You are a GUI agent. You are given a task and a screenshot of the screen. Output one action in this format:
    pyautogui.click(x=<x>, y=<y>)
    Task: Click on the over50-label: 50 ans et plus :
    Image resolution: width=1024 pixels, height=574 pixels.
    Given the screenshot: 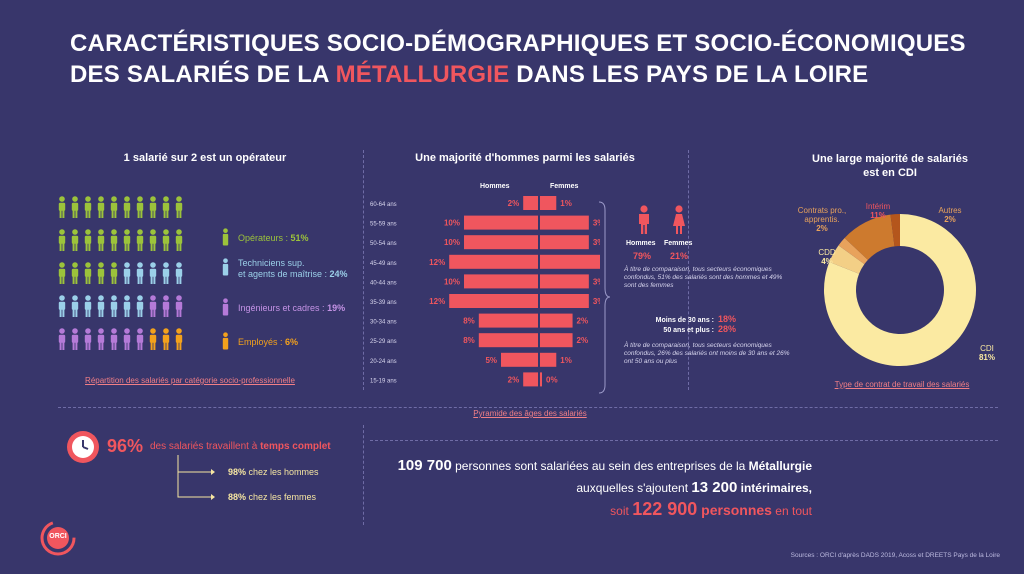 What is the action you would take?
    pyautogui.click(x=688, y=330)
    